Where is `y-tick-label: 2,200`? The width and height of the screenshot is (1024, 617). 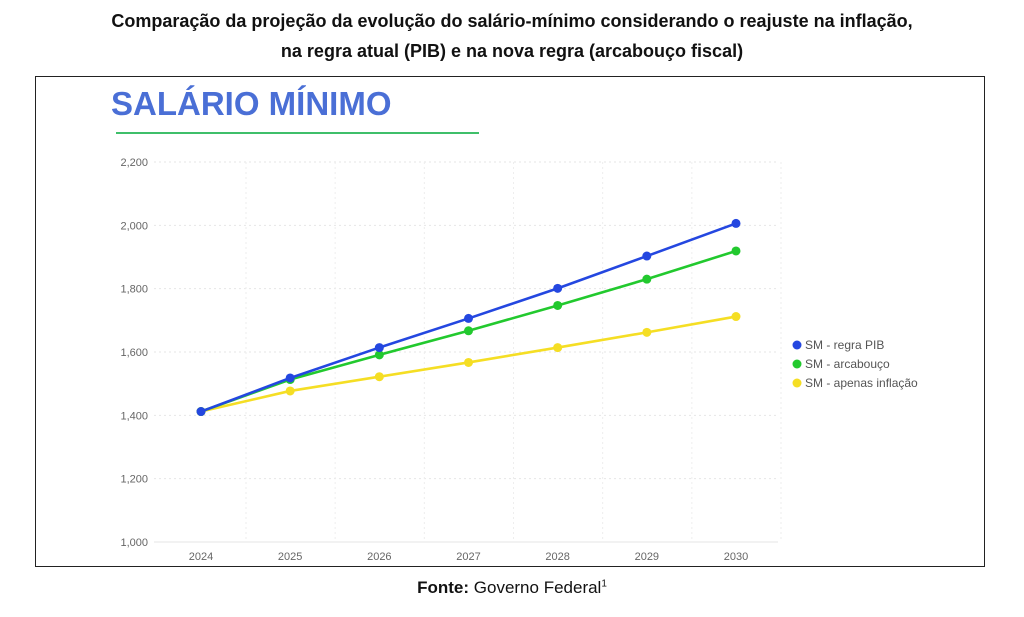 y-tick-label: 2,200 is located at coordinates (134, 163).